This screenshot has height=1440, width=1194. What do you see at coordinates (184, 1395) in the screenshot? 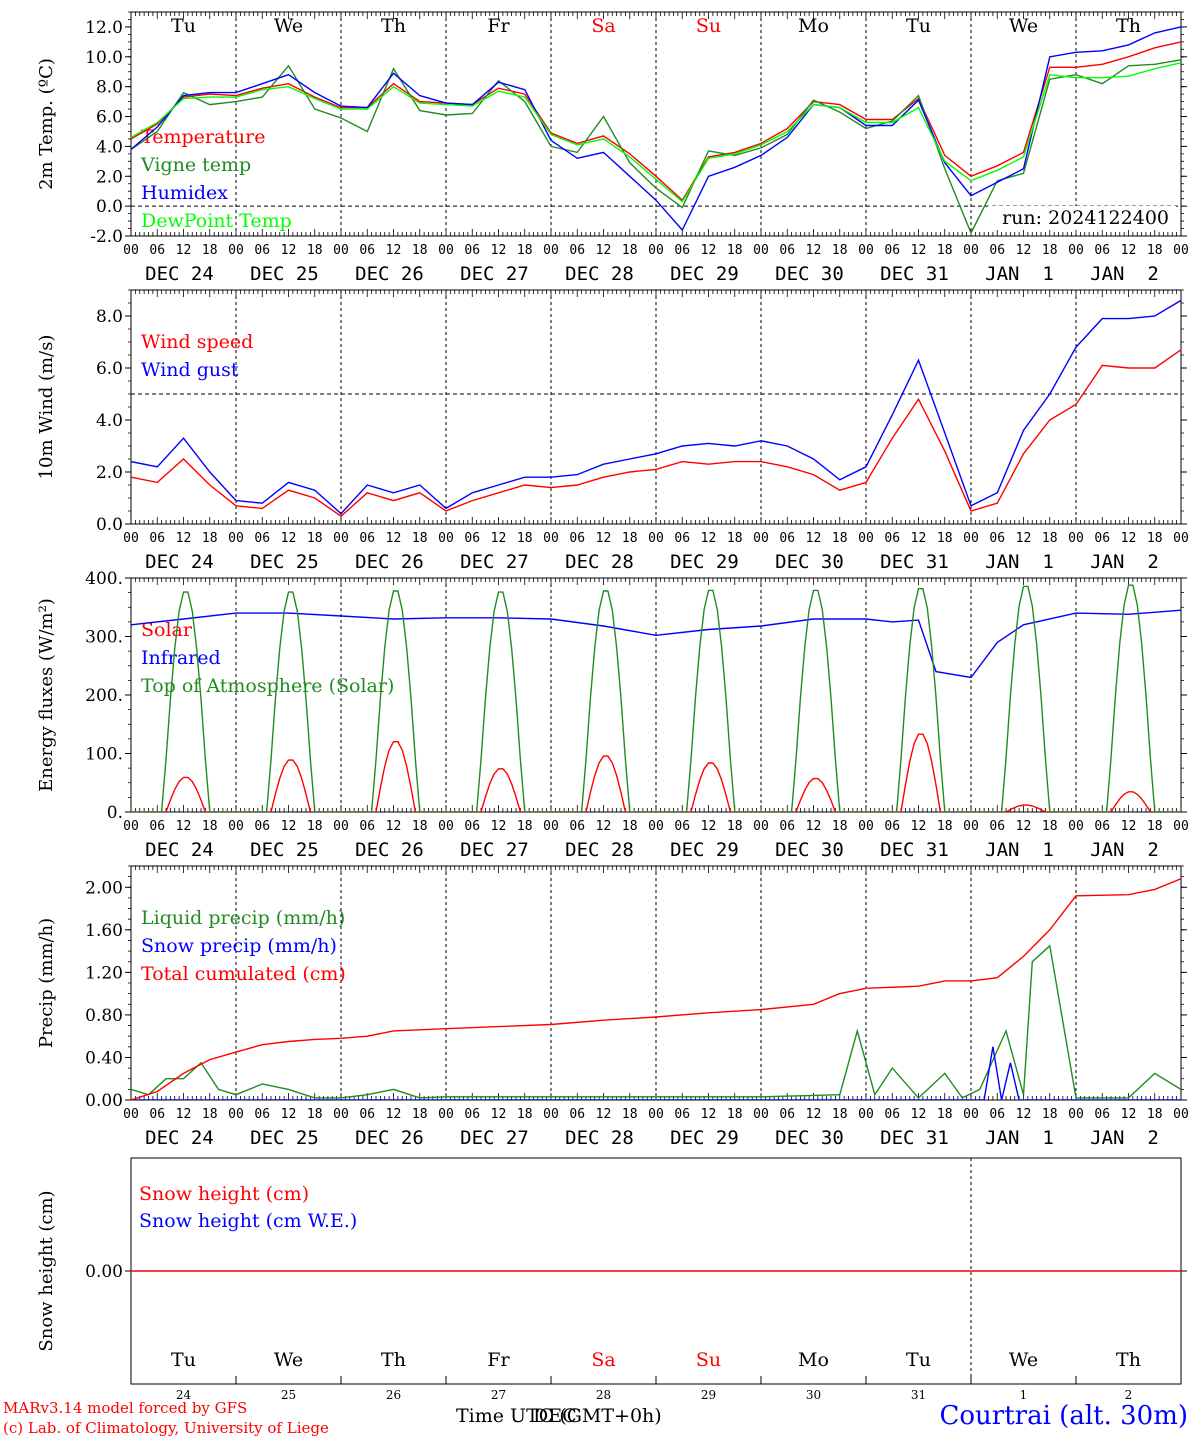
I see `day-number-label: 24` at bounding box center [184, 1395].